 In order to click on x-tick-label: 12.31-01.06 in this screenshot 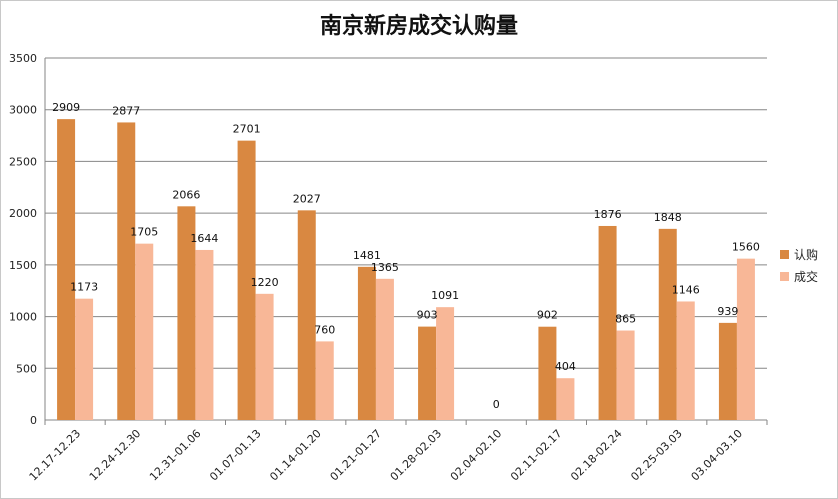, I will do `click(175, 455)`.